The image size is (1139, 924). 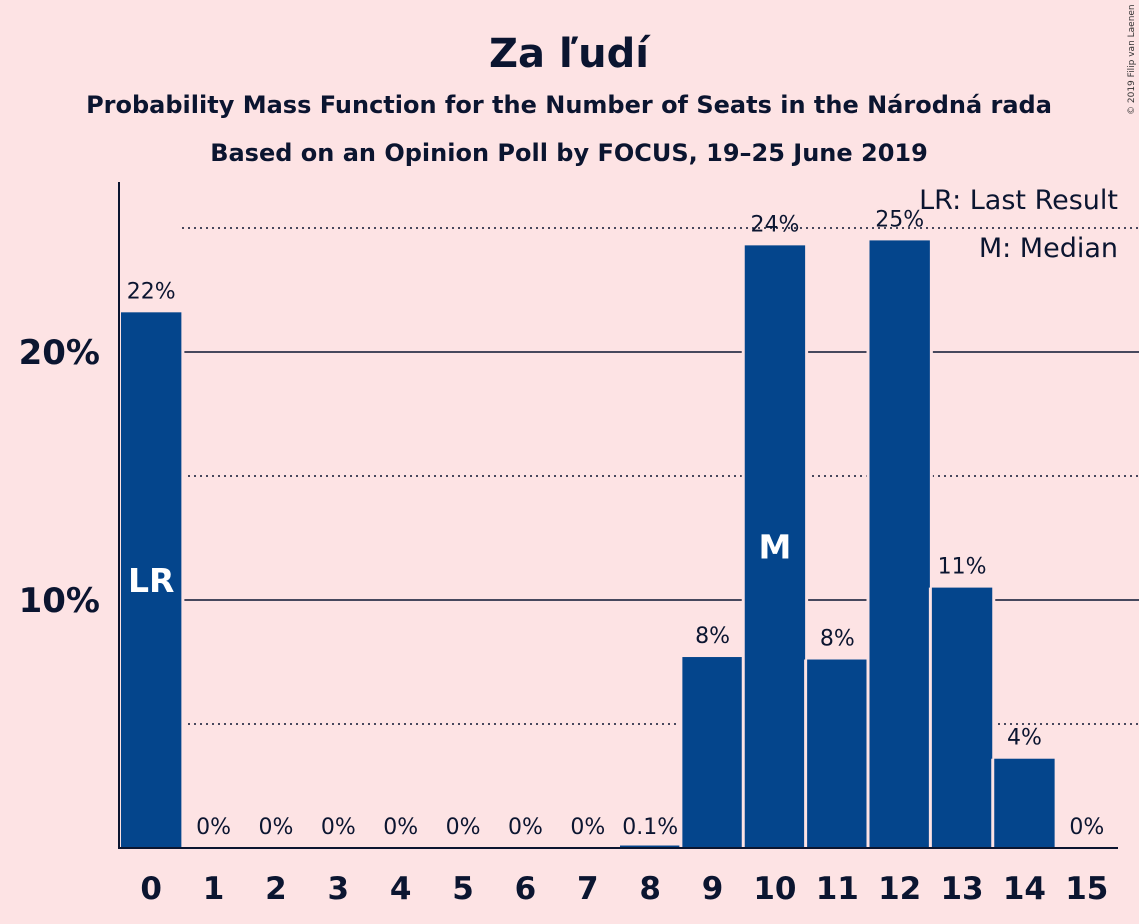 What do you see at coordinates (713, 889) in the screenshot?
I see `x-tick-label: 9` at bounding box center [713, 889].